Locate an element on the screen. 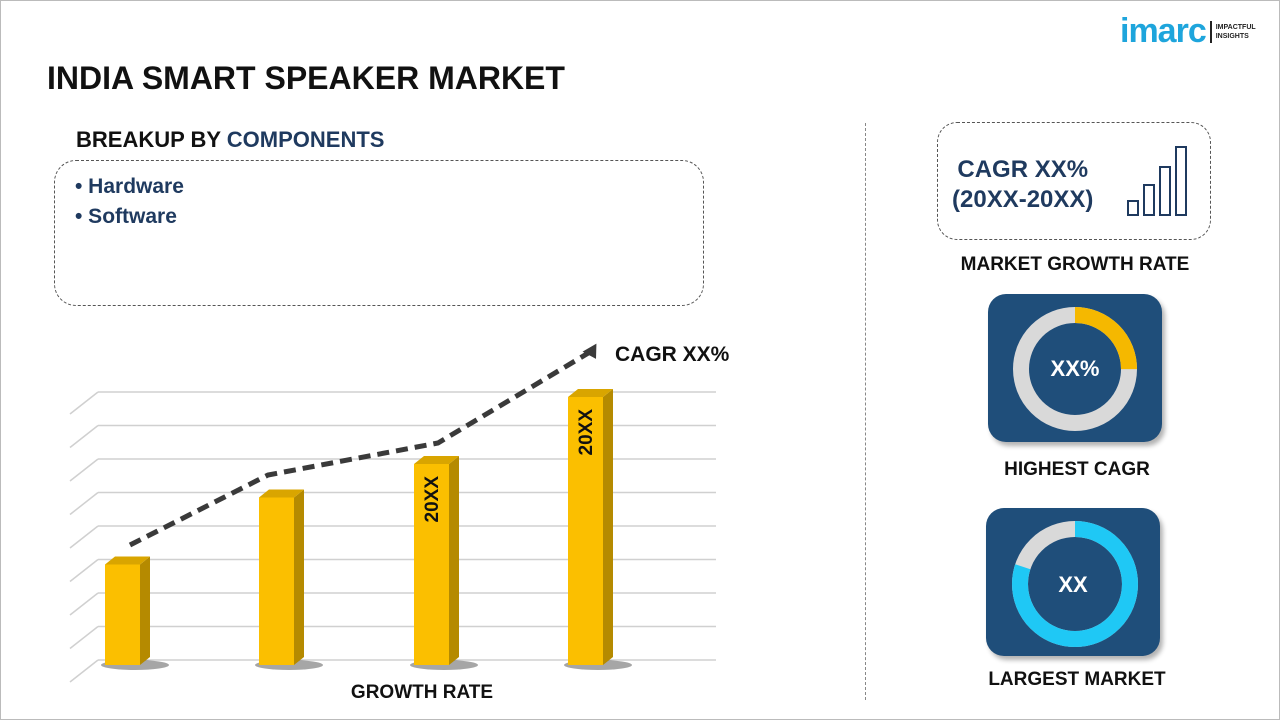 The height and width of the screenshot is (720, 1280). components-box: • Hardware • Software is located at coordinates (379, 233).